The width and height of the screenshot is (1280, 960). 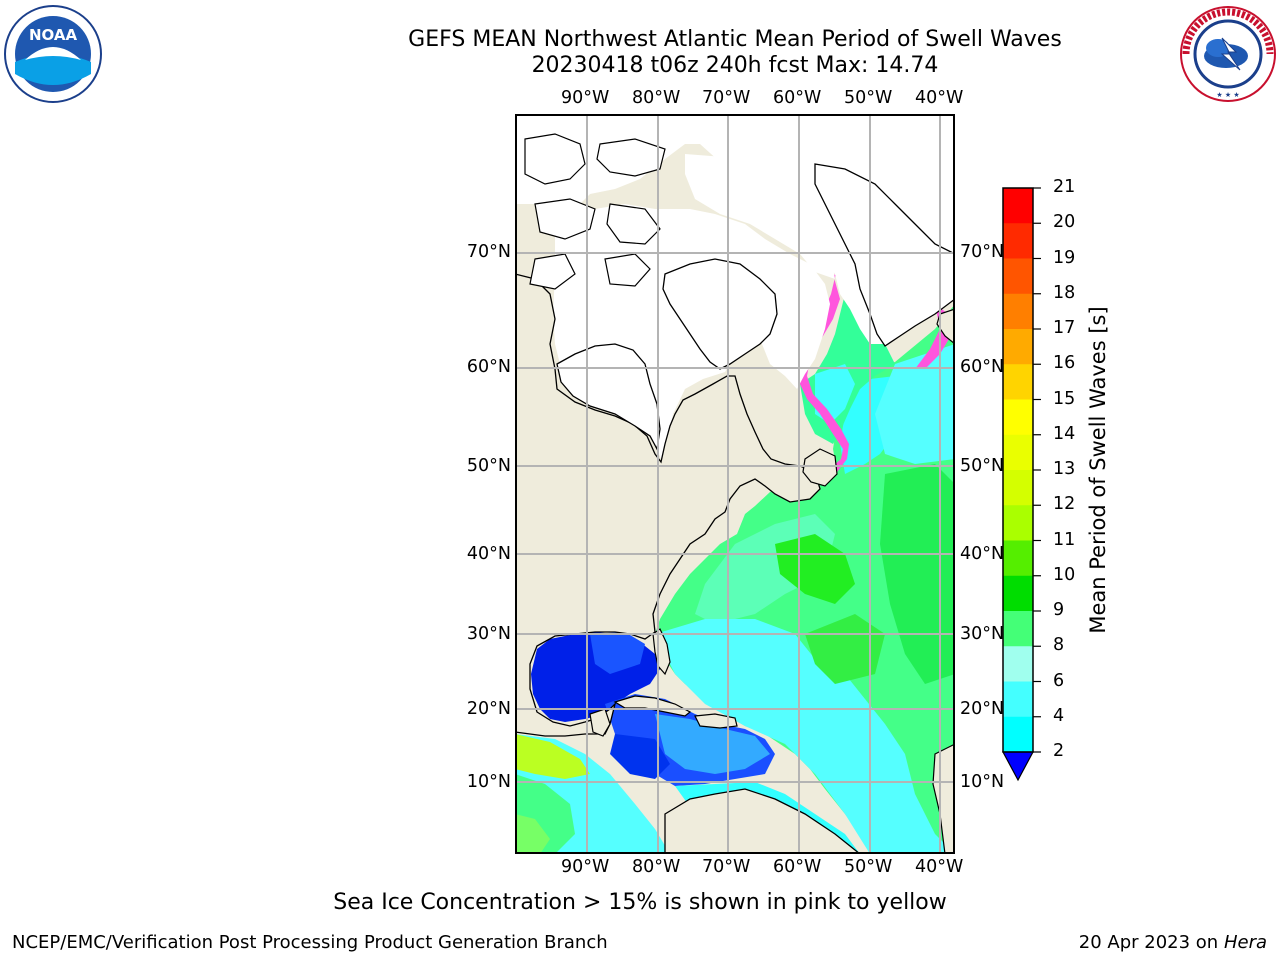 What do you see at coordinates (982, 466) in the screenshot?
I see `lat-label-right-50n: 50°N` at bounding box center [982, 466].